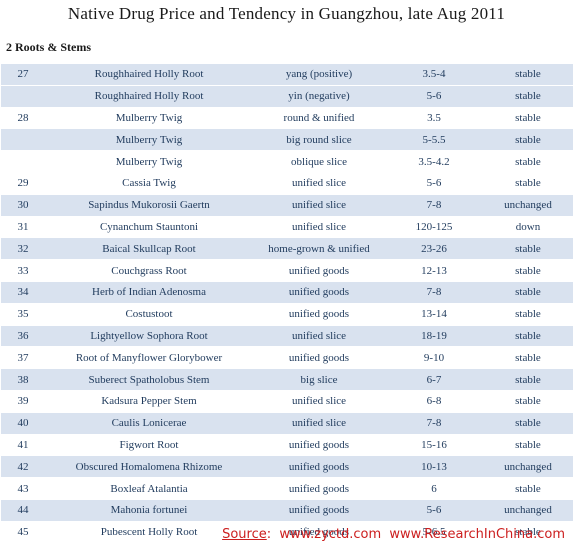  What do you see at coordinates (287, 183) in the screenshot?
I see `table-row: 29 Cassia Twig unified slice 5-6 stable` at bounding box center [287, 183].